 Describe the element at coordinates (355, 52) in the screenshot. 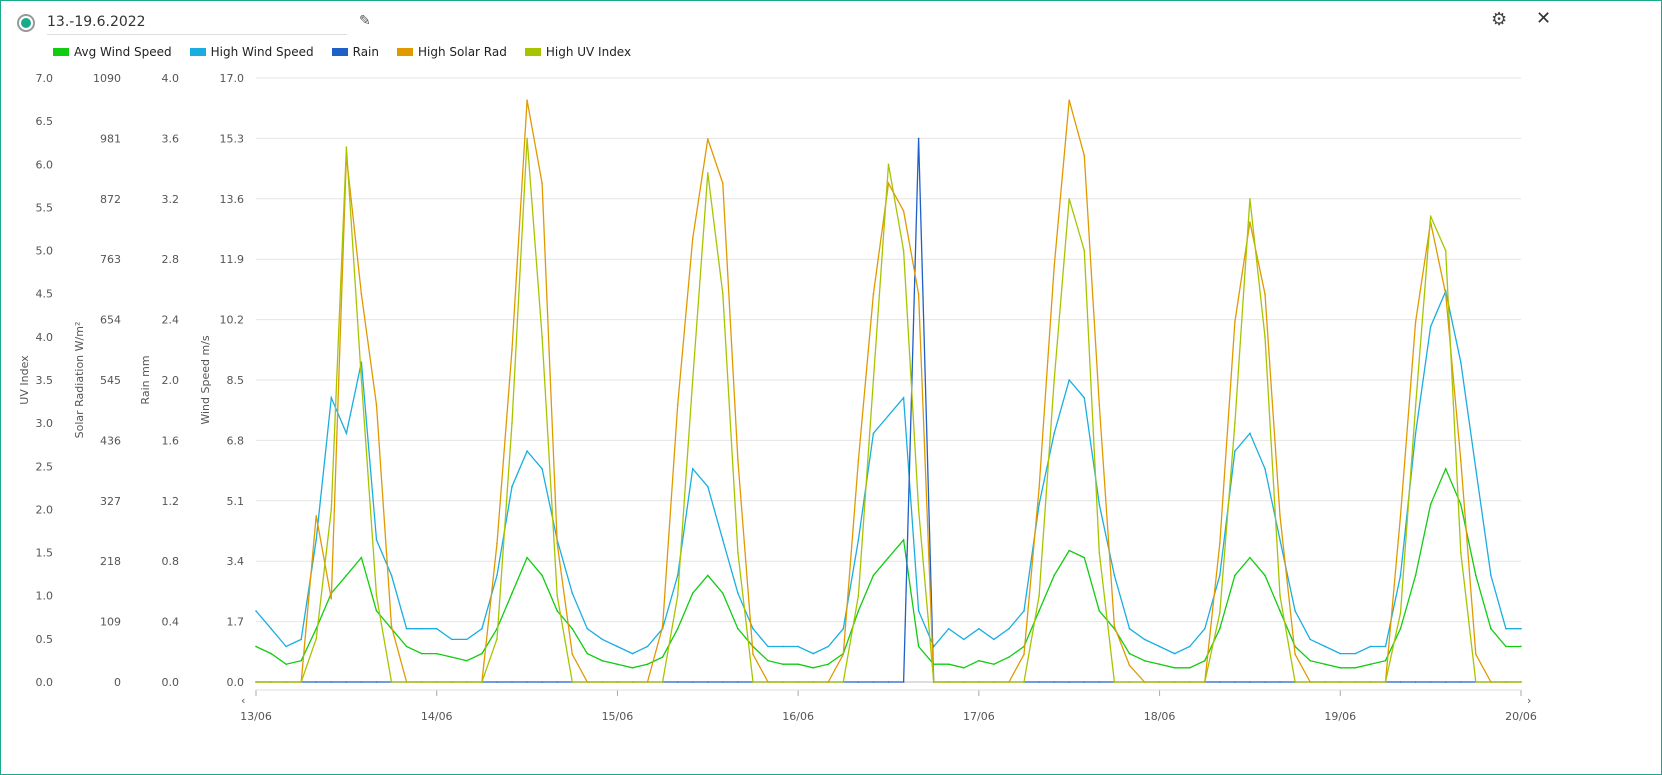

I see `legend-item: Rain` at that location.